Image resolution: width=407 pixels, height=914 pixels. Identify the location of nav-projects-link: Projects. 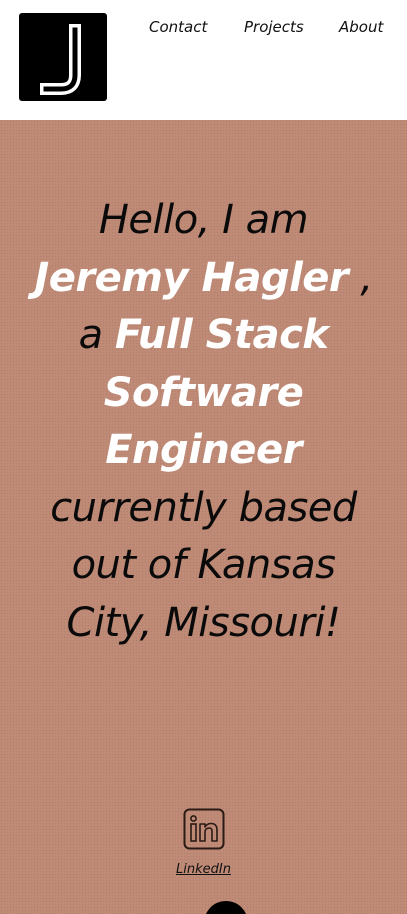
(274, 27).